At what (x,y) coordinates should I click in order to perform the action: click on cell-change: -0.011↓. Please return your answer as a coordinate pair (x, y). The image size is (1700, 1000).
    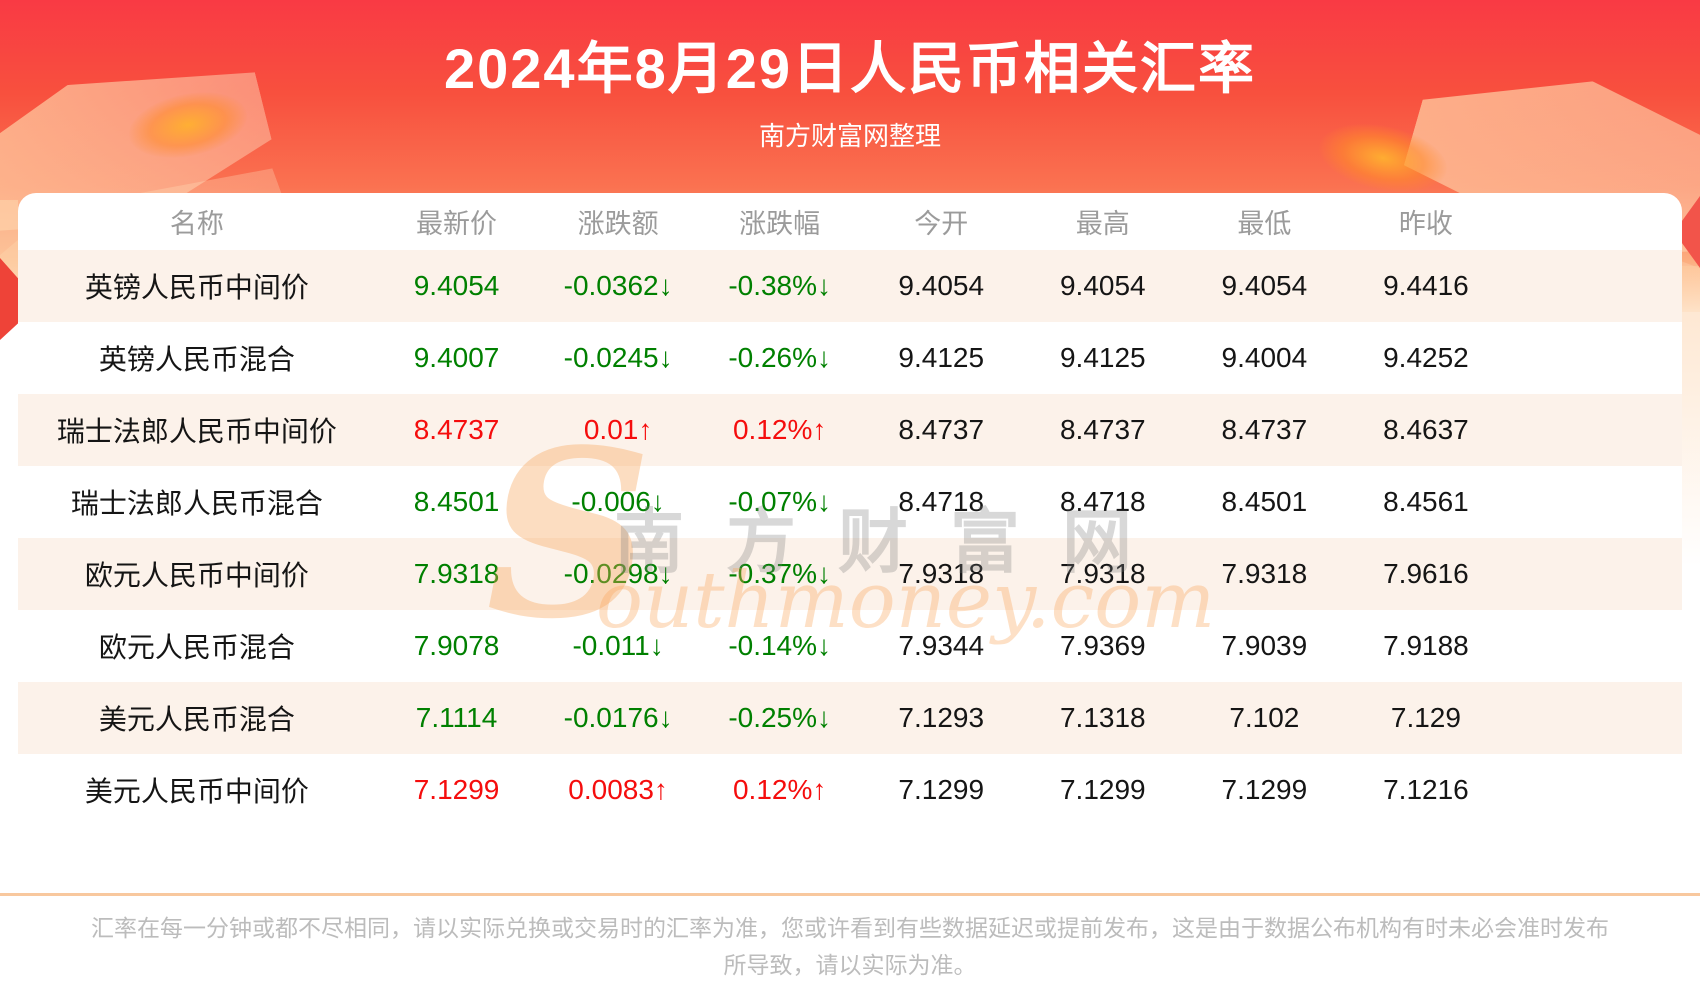
    Looking at the image, I should click on (618, 645).